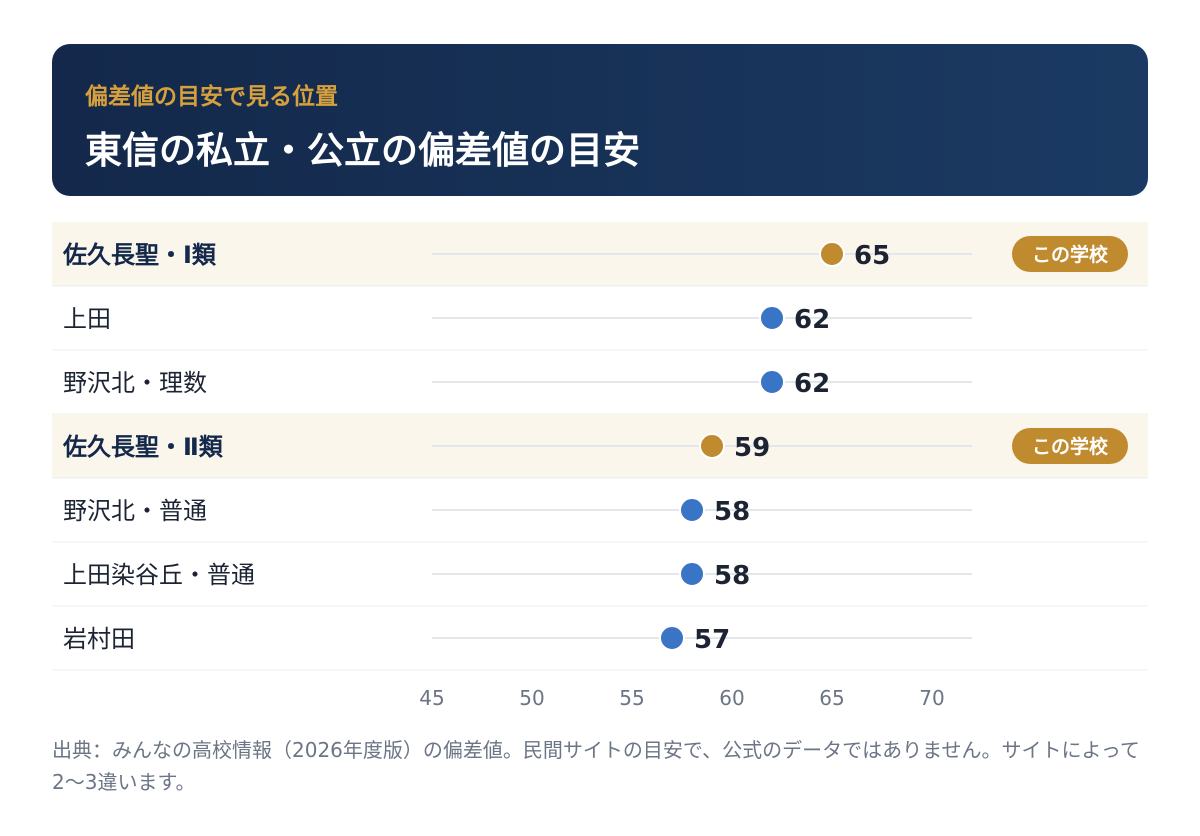 The height and width of the screenshot is (836, 1200). Describe the element at coordinates (135, 383) in the screenshot. I see `row-label: 野沢北・理数` at that location.